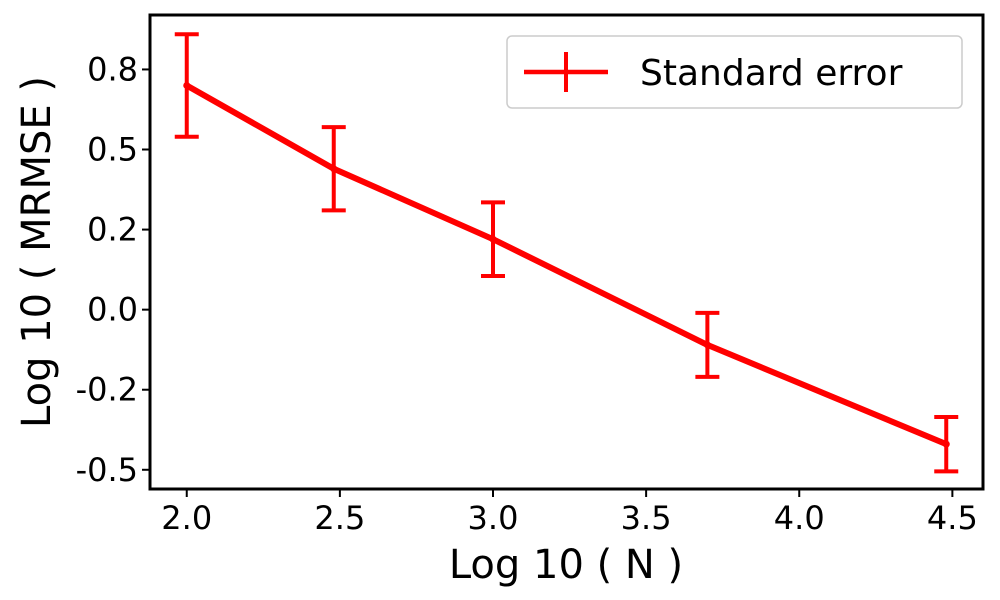  Describe the element at coordinates (112, 230) in the screenshot. I see `y-tick-label: 0.2` at that location.